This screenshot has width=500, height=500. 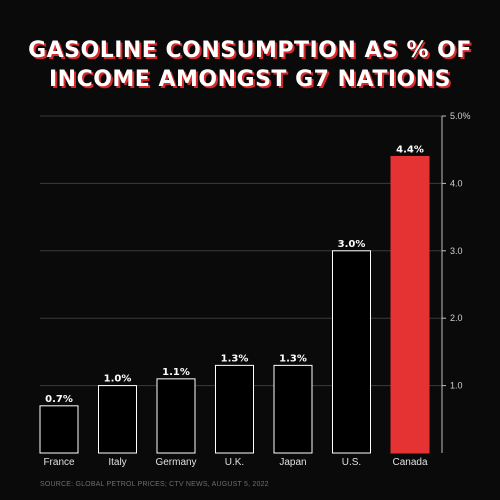 I want to click on x-tick-label: Japan, so click(x=292, y=462).